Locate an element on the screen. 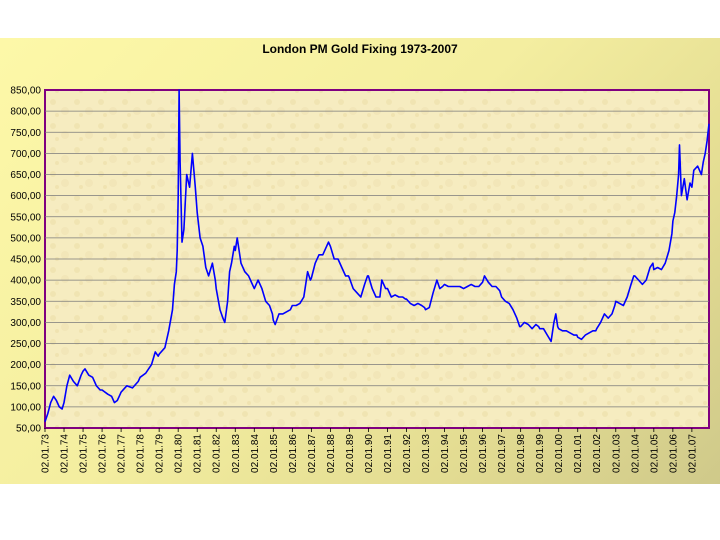 The width and height of the screenshot is (720, 540). x-tick-label: 02.01.02 is located at coordinates (597, 453).